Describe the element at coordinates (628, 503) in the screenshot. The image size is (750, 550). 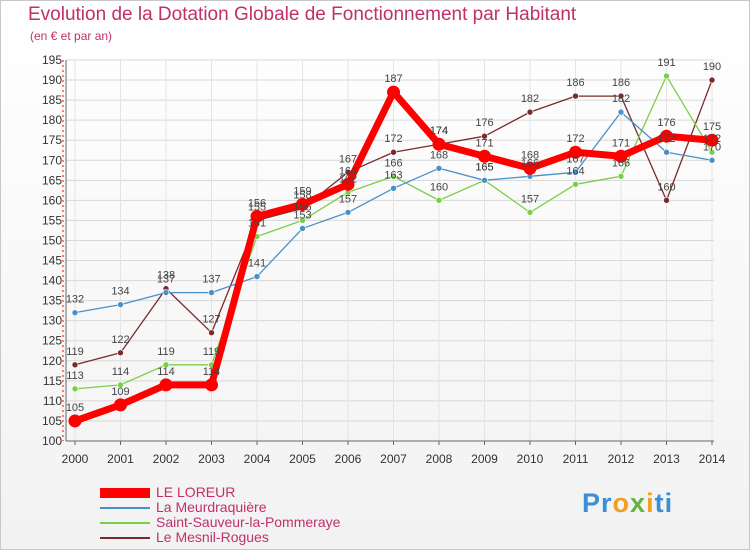
I see `proxiti-logo: Proxiti` at that location.